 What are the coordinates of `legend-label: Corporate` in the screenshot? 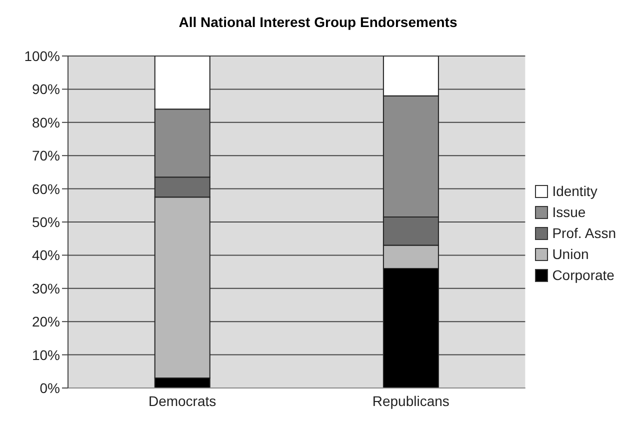 It's located at (583, 275).